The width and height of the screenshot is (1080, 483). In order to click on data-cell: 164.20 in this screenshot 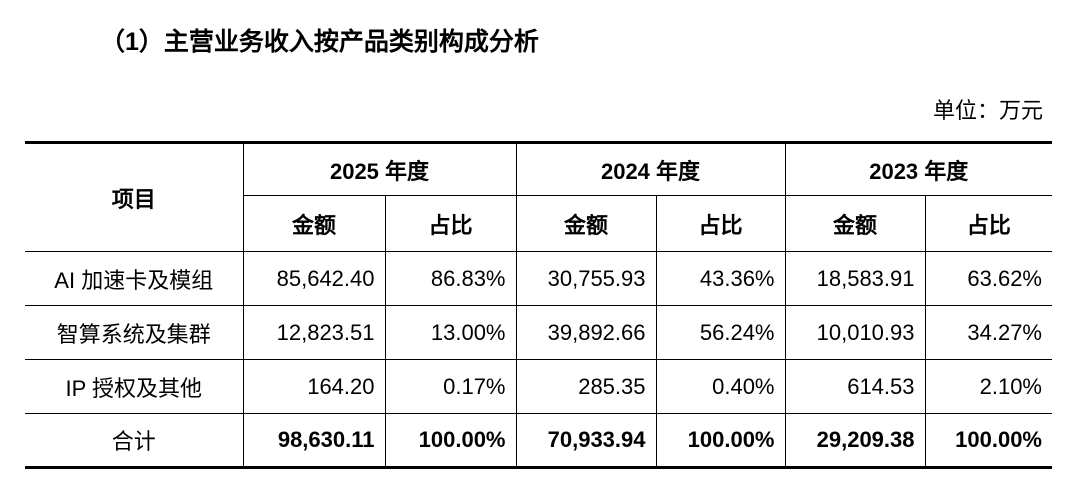, I will do `click(314, 386)`.